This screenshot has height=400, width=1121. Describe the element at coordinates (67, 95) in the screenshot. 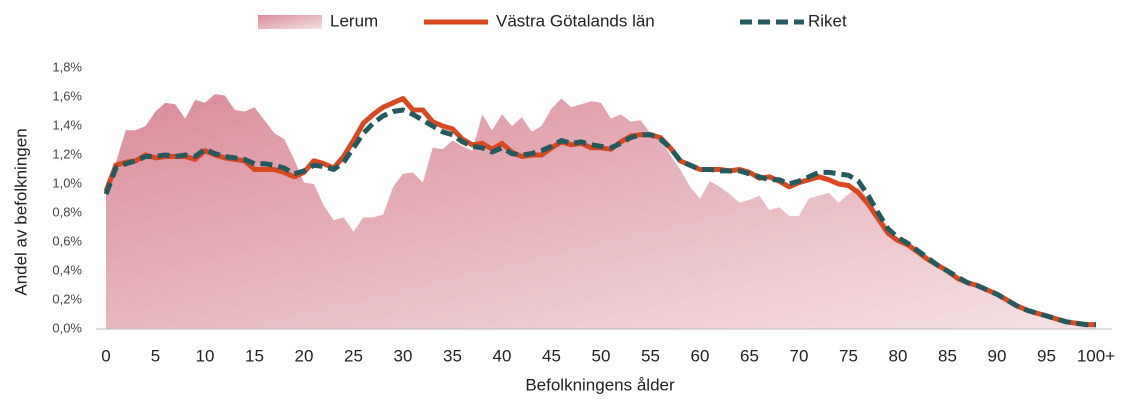

I see `y-tick-label: 1,6%` at that location.